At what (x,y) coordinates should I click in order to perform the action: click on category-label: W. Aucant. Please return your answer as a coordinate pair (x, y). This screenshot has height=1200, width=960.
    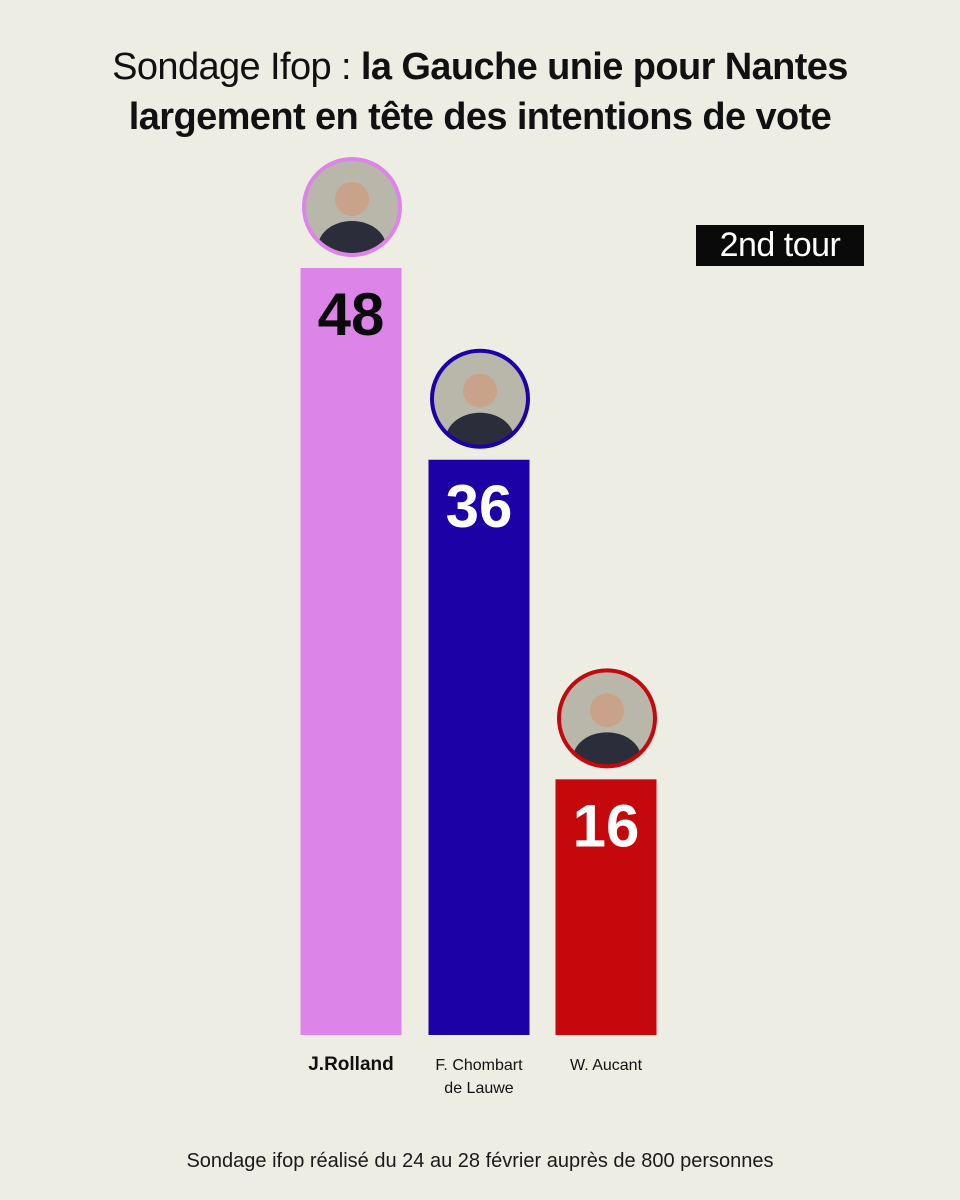
    Looking at the image, I should click on (606, 1065).